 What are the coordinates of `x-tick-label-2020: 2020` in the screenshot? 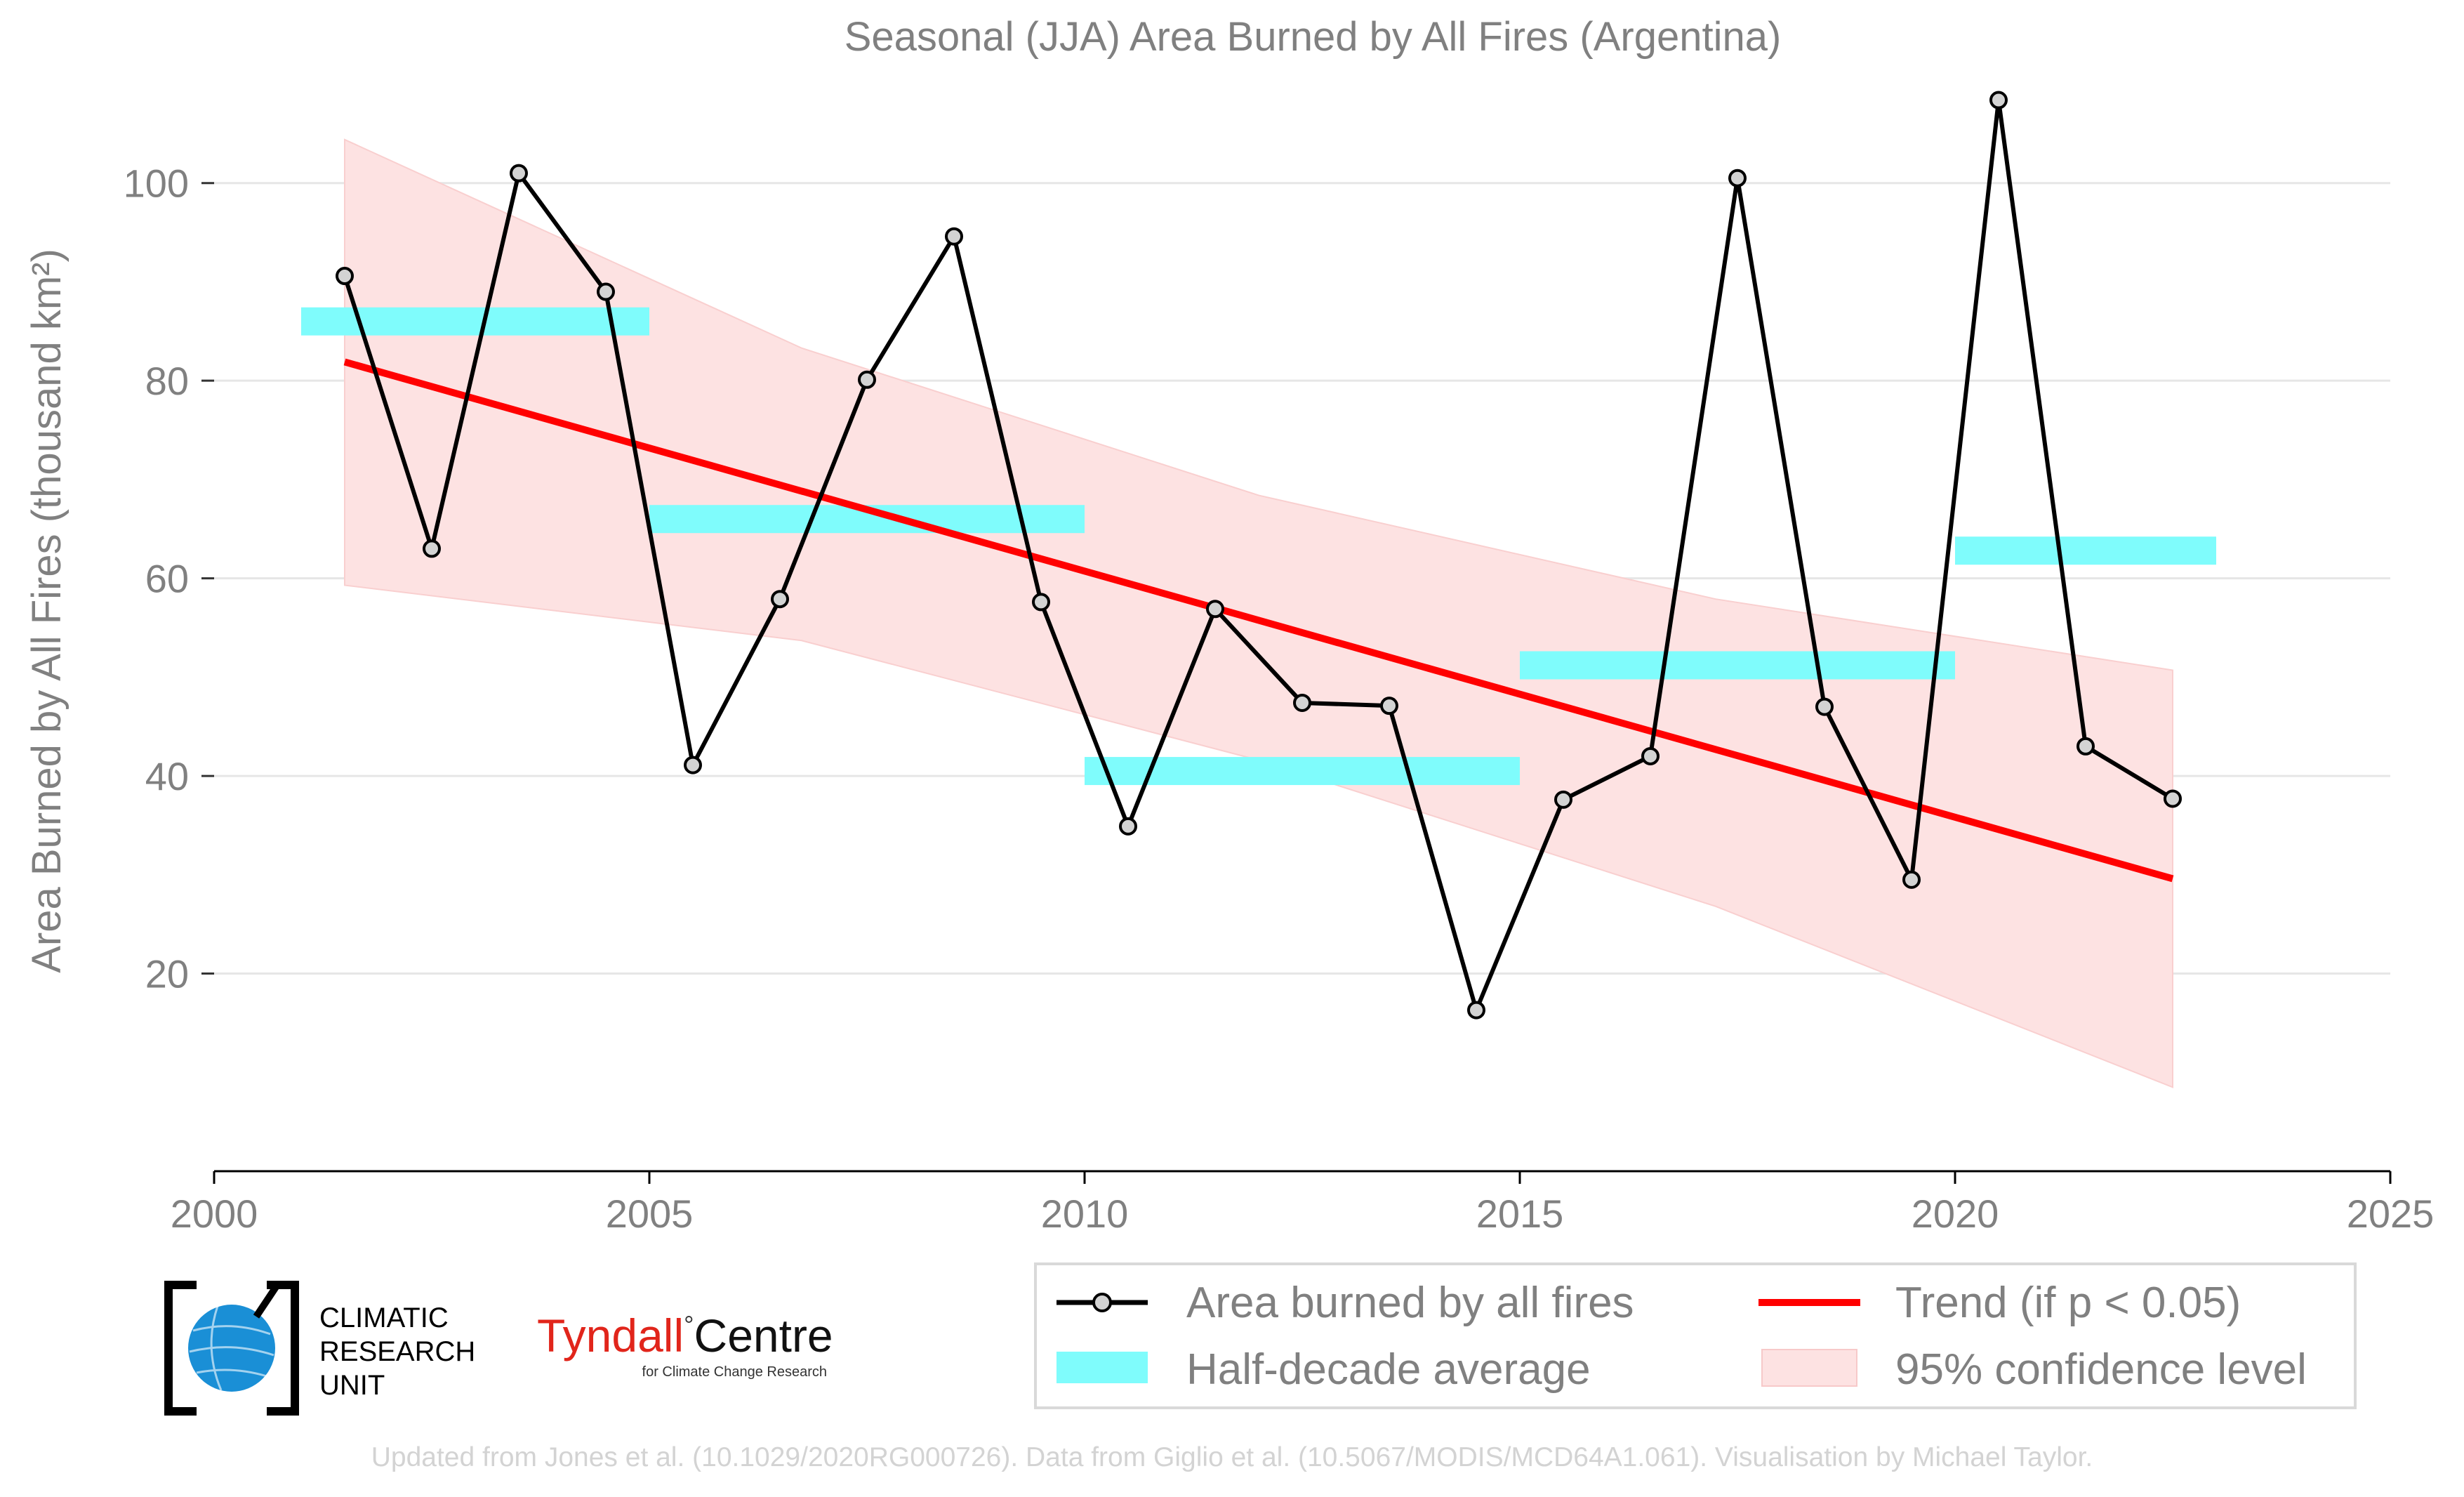 It's located at (1956, 1214).